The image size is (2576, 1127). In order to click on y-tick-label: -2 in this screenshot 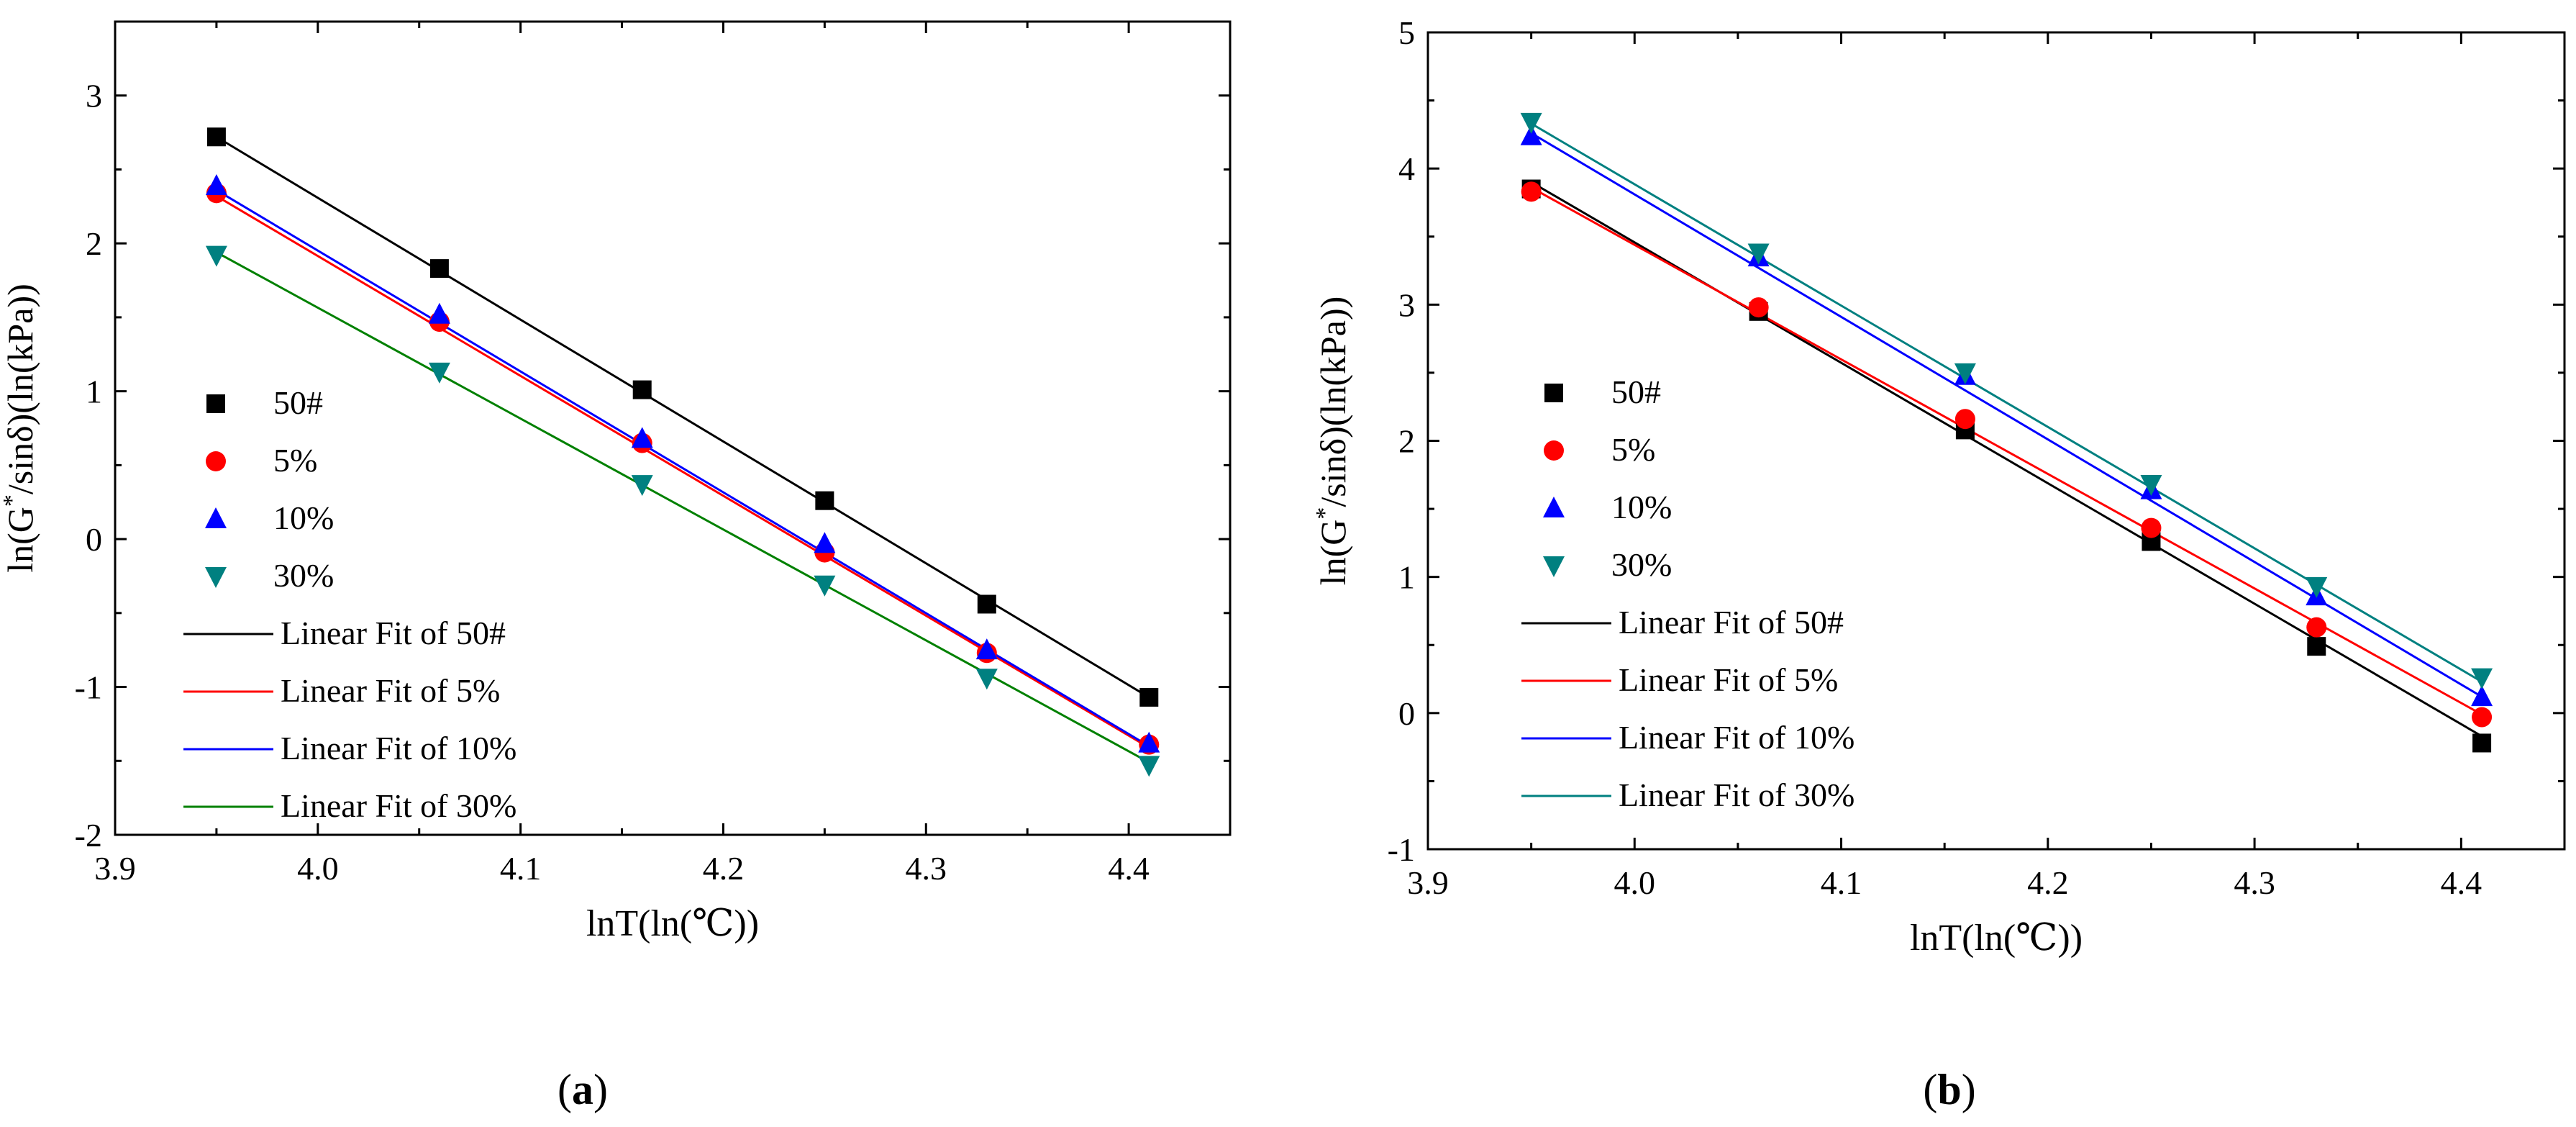, I will do `click(88, 835)`.